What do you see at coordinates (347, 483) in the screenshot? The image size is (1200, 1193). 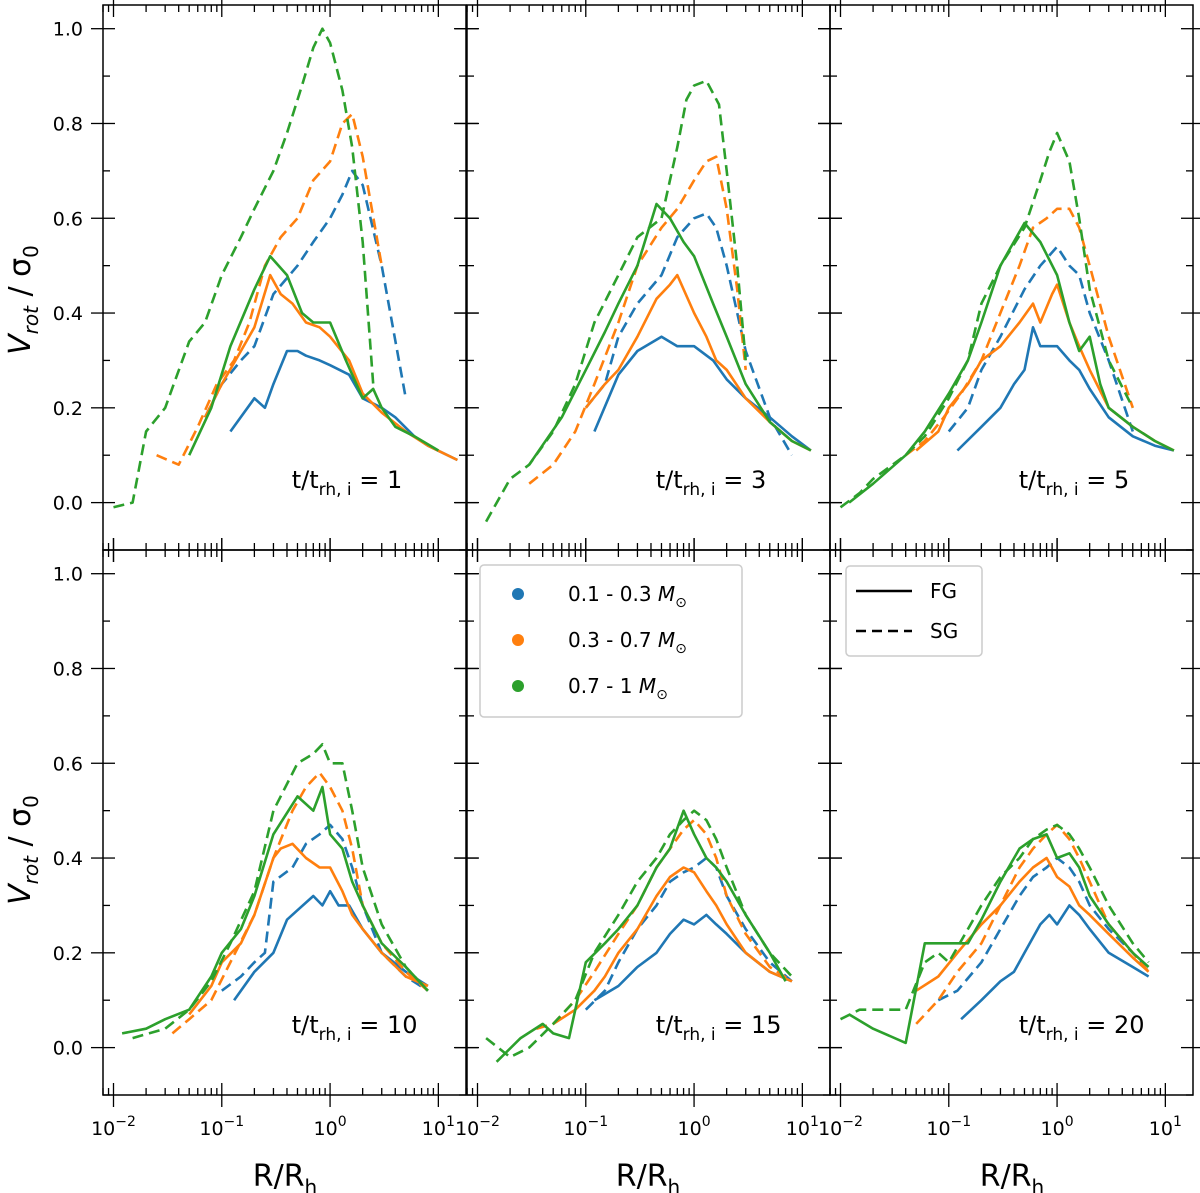 I see `panel-label: t/trh, i = 1` at bounding box center [347, 483].